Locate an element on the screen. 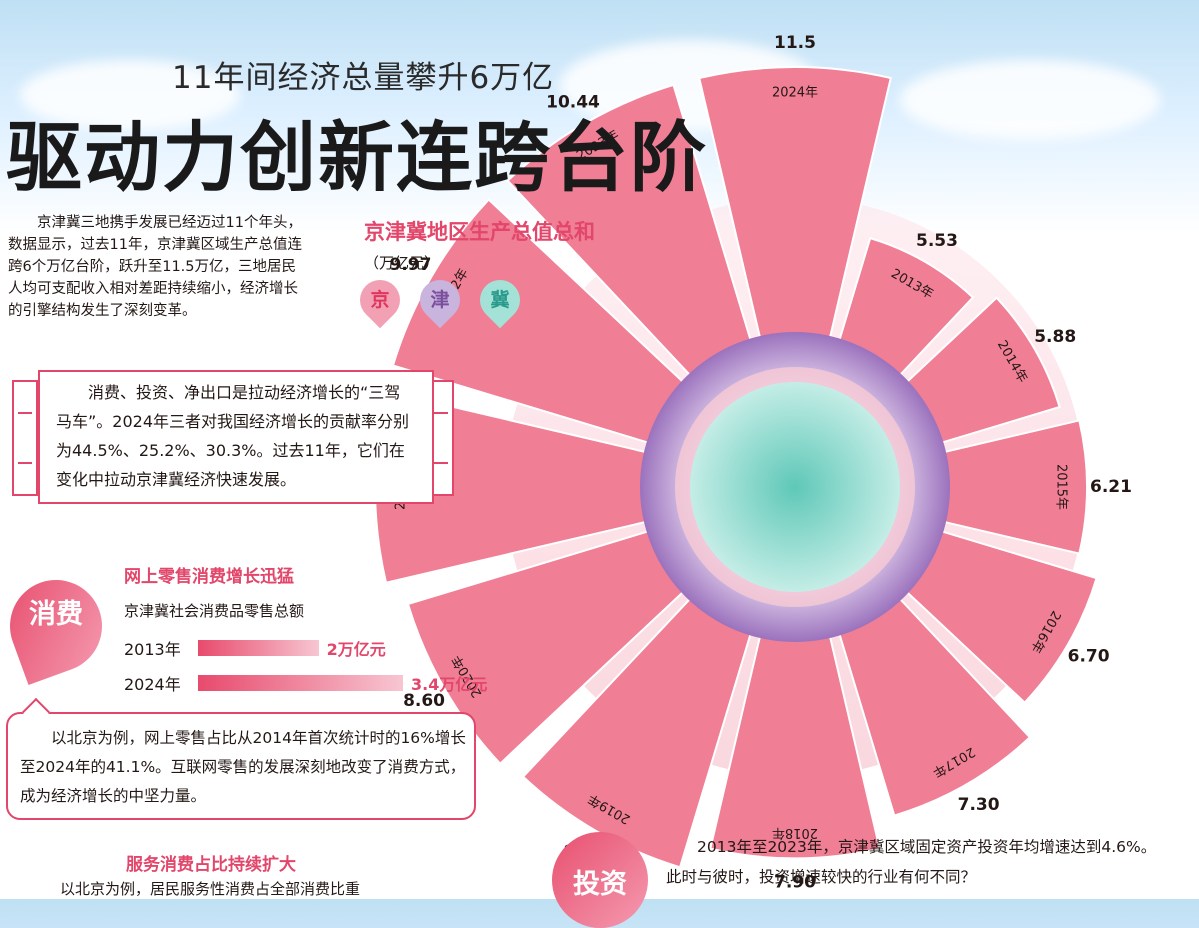 The image size is (1199, 928). legend-beijing: 京 is located at coordinates (380, 300).